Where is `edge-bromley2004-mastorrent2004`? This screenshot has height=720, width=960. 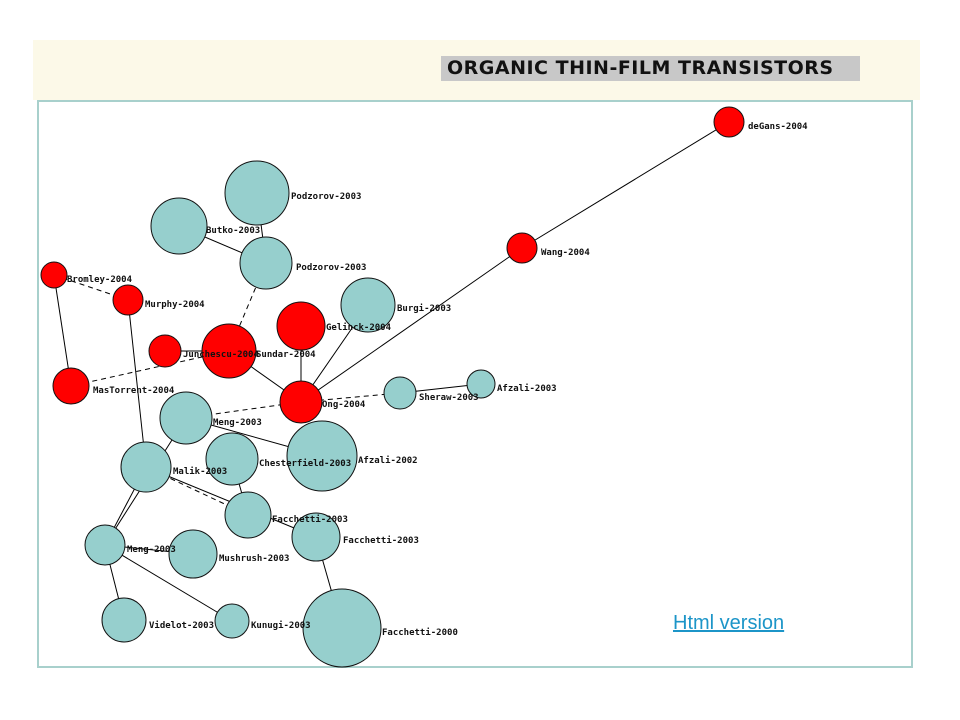
edge-bromley2004-mastorrent2004 is located at coordinates (62, 330).